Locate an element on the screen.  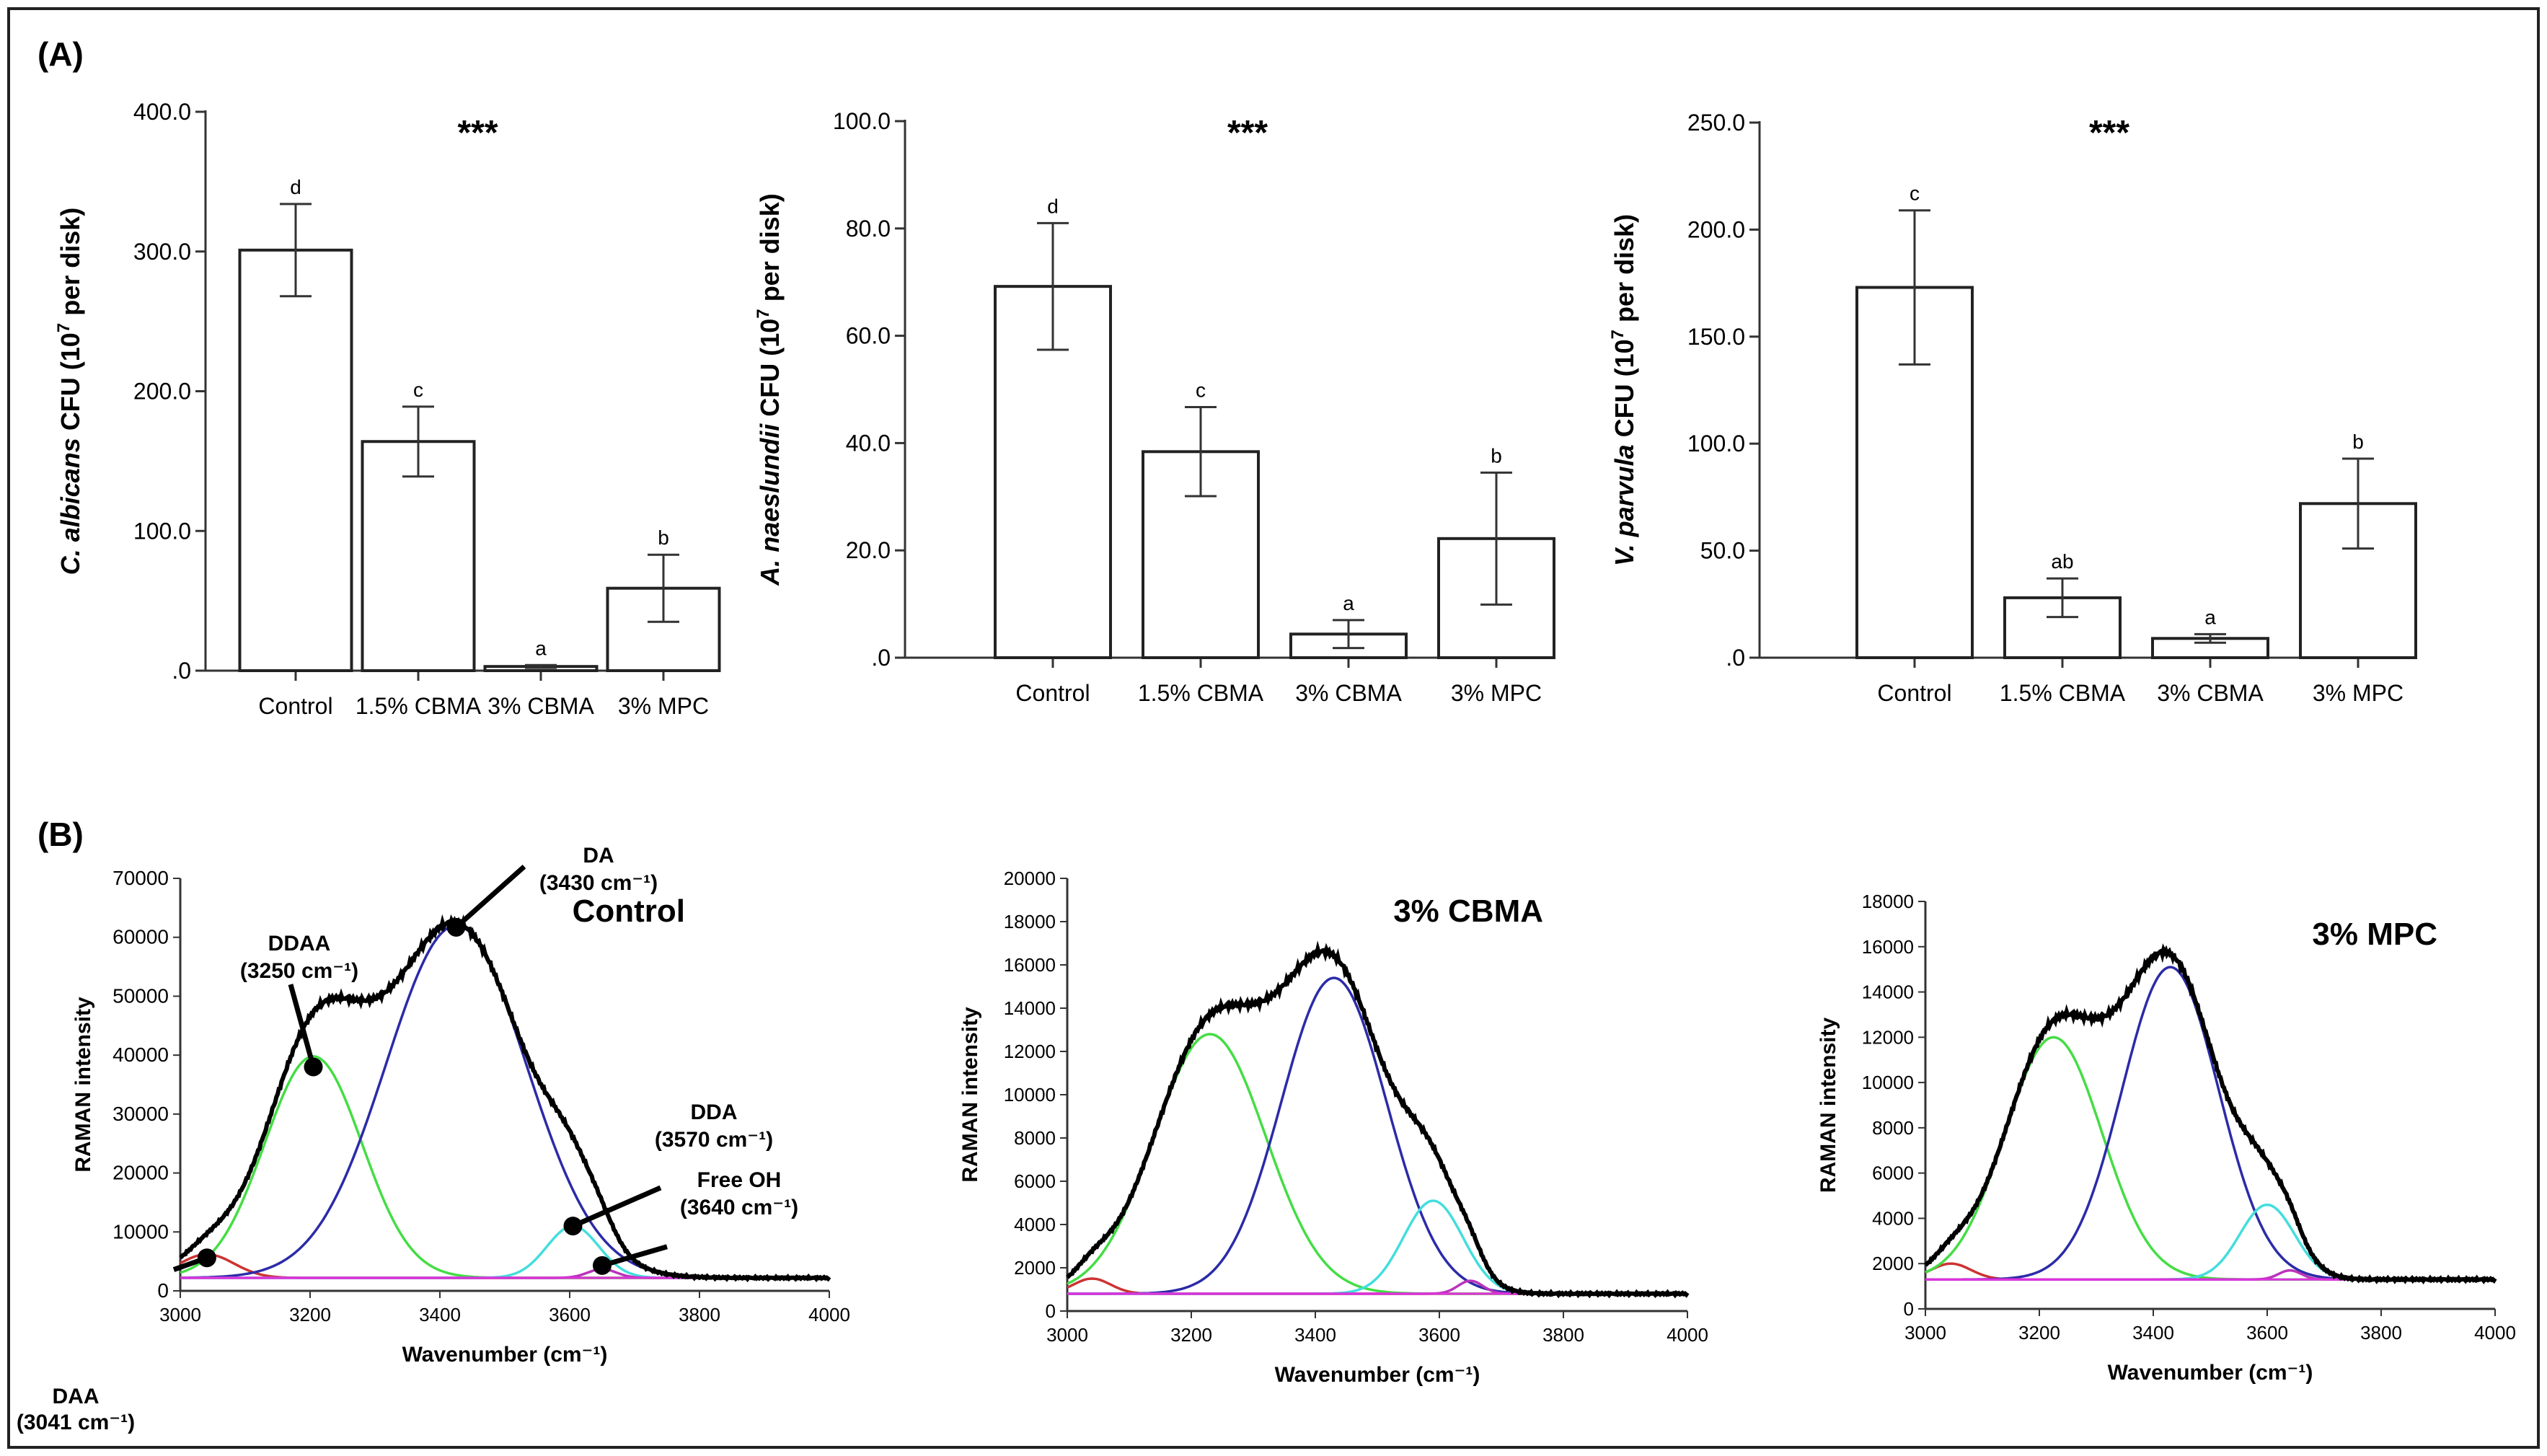
y-tick-label: 2000 is located at coordinates (1893, 1263).